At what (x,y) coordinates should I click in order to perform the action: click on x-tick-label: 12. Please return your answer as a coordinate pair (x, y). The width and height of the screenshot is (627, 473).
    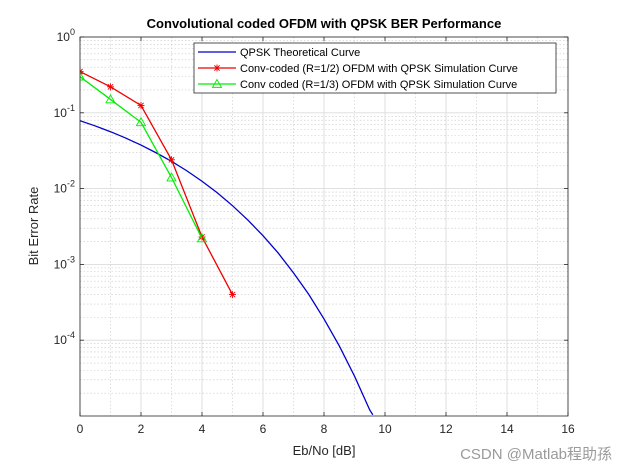
    Looking at the image, I should click on (446, 429).